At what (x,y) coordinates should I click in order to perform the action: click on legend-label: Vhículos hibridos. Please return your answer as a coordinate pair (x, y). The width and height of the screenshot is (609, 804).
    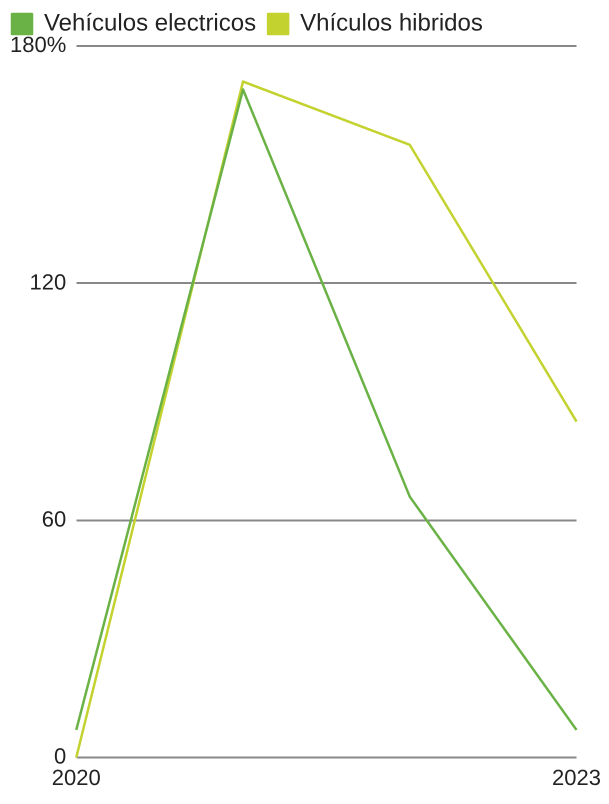
    Looking at the image, I should click on (391, 23).